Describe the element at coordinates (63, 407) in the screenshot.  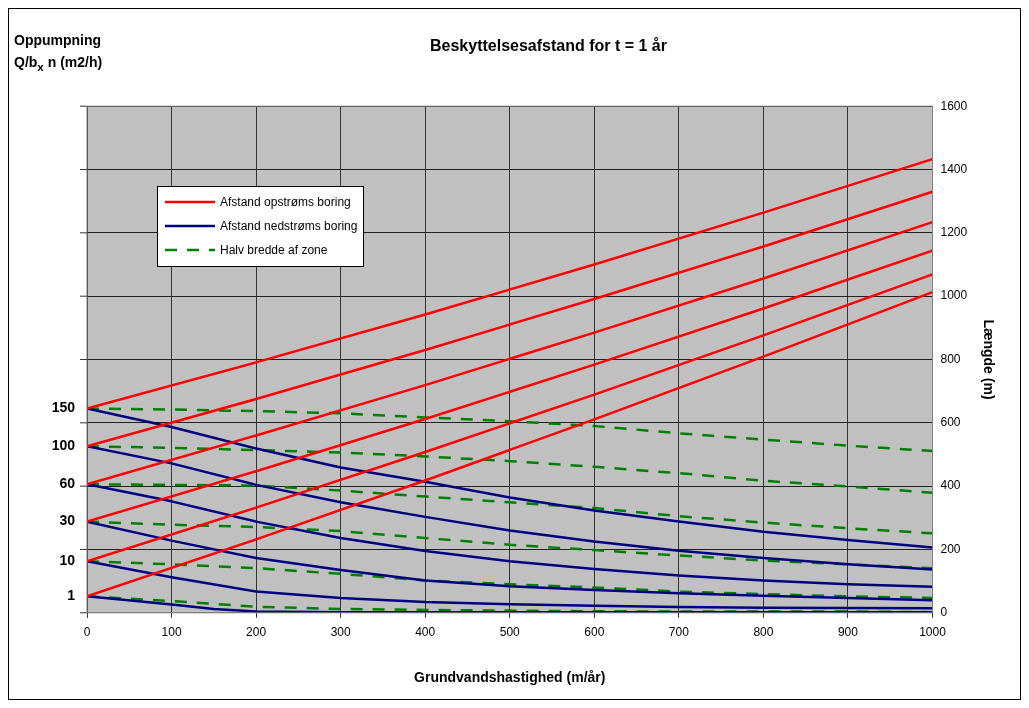
I see `text: 150` at that location.